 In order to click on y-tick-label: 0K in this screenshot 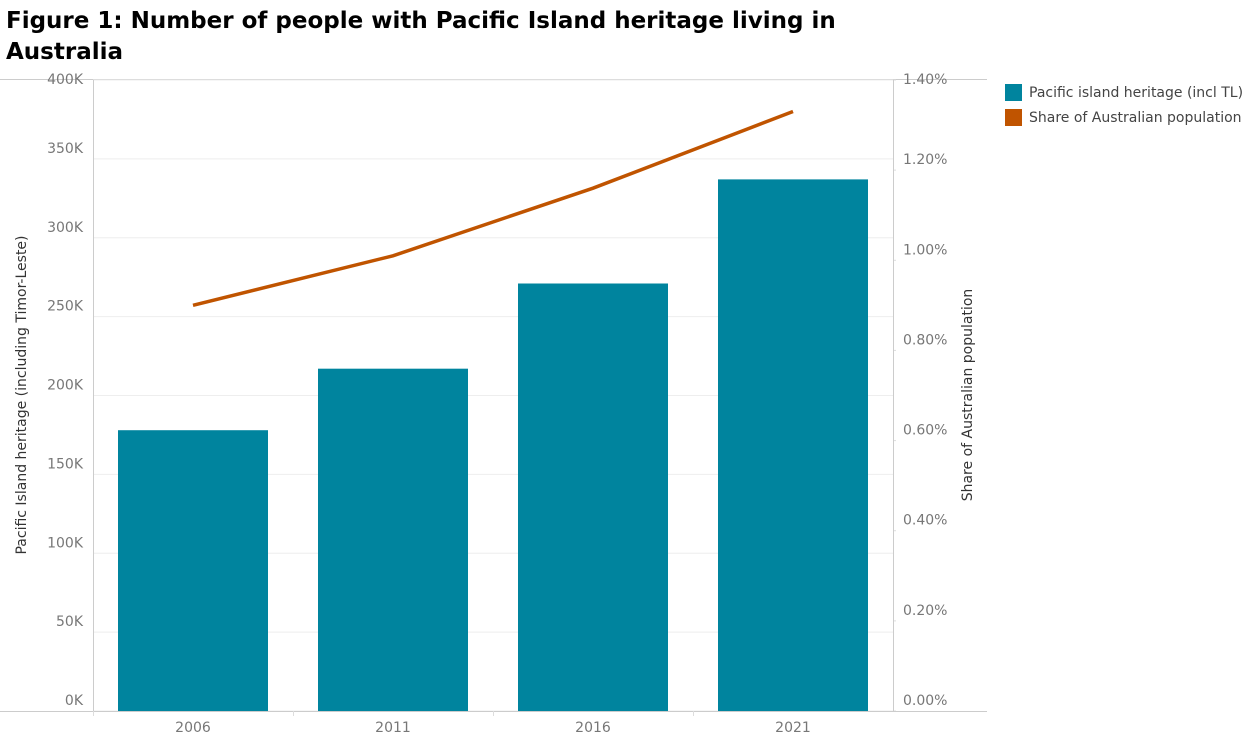, I will do `click(74, 701)`.